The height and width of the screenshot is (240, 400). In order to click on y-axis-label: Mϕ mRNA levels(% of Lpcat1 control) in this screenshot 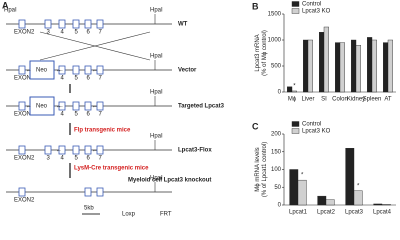, I will do `click(261, 169)`.